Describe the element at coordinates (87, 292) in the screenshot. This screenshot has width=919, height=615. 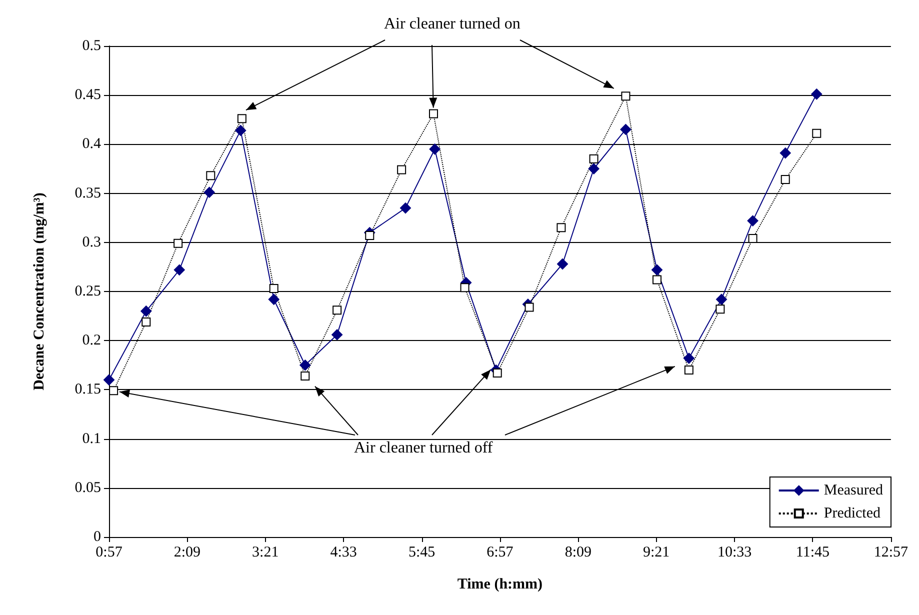
I see `y-tick-label: 0.25` at that location.